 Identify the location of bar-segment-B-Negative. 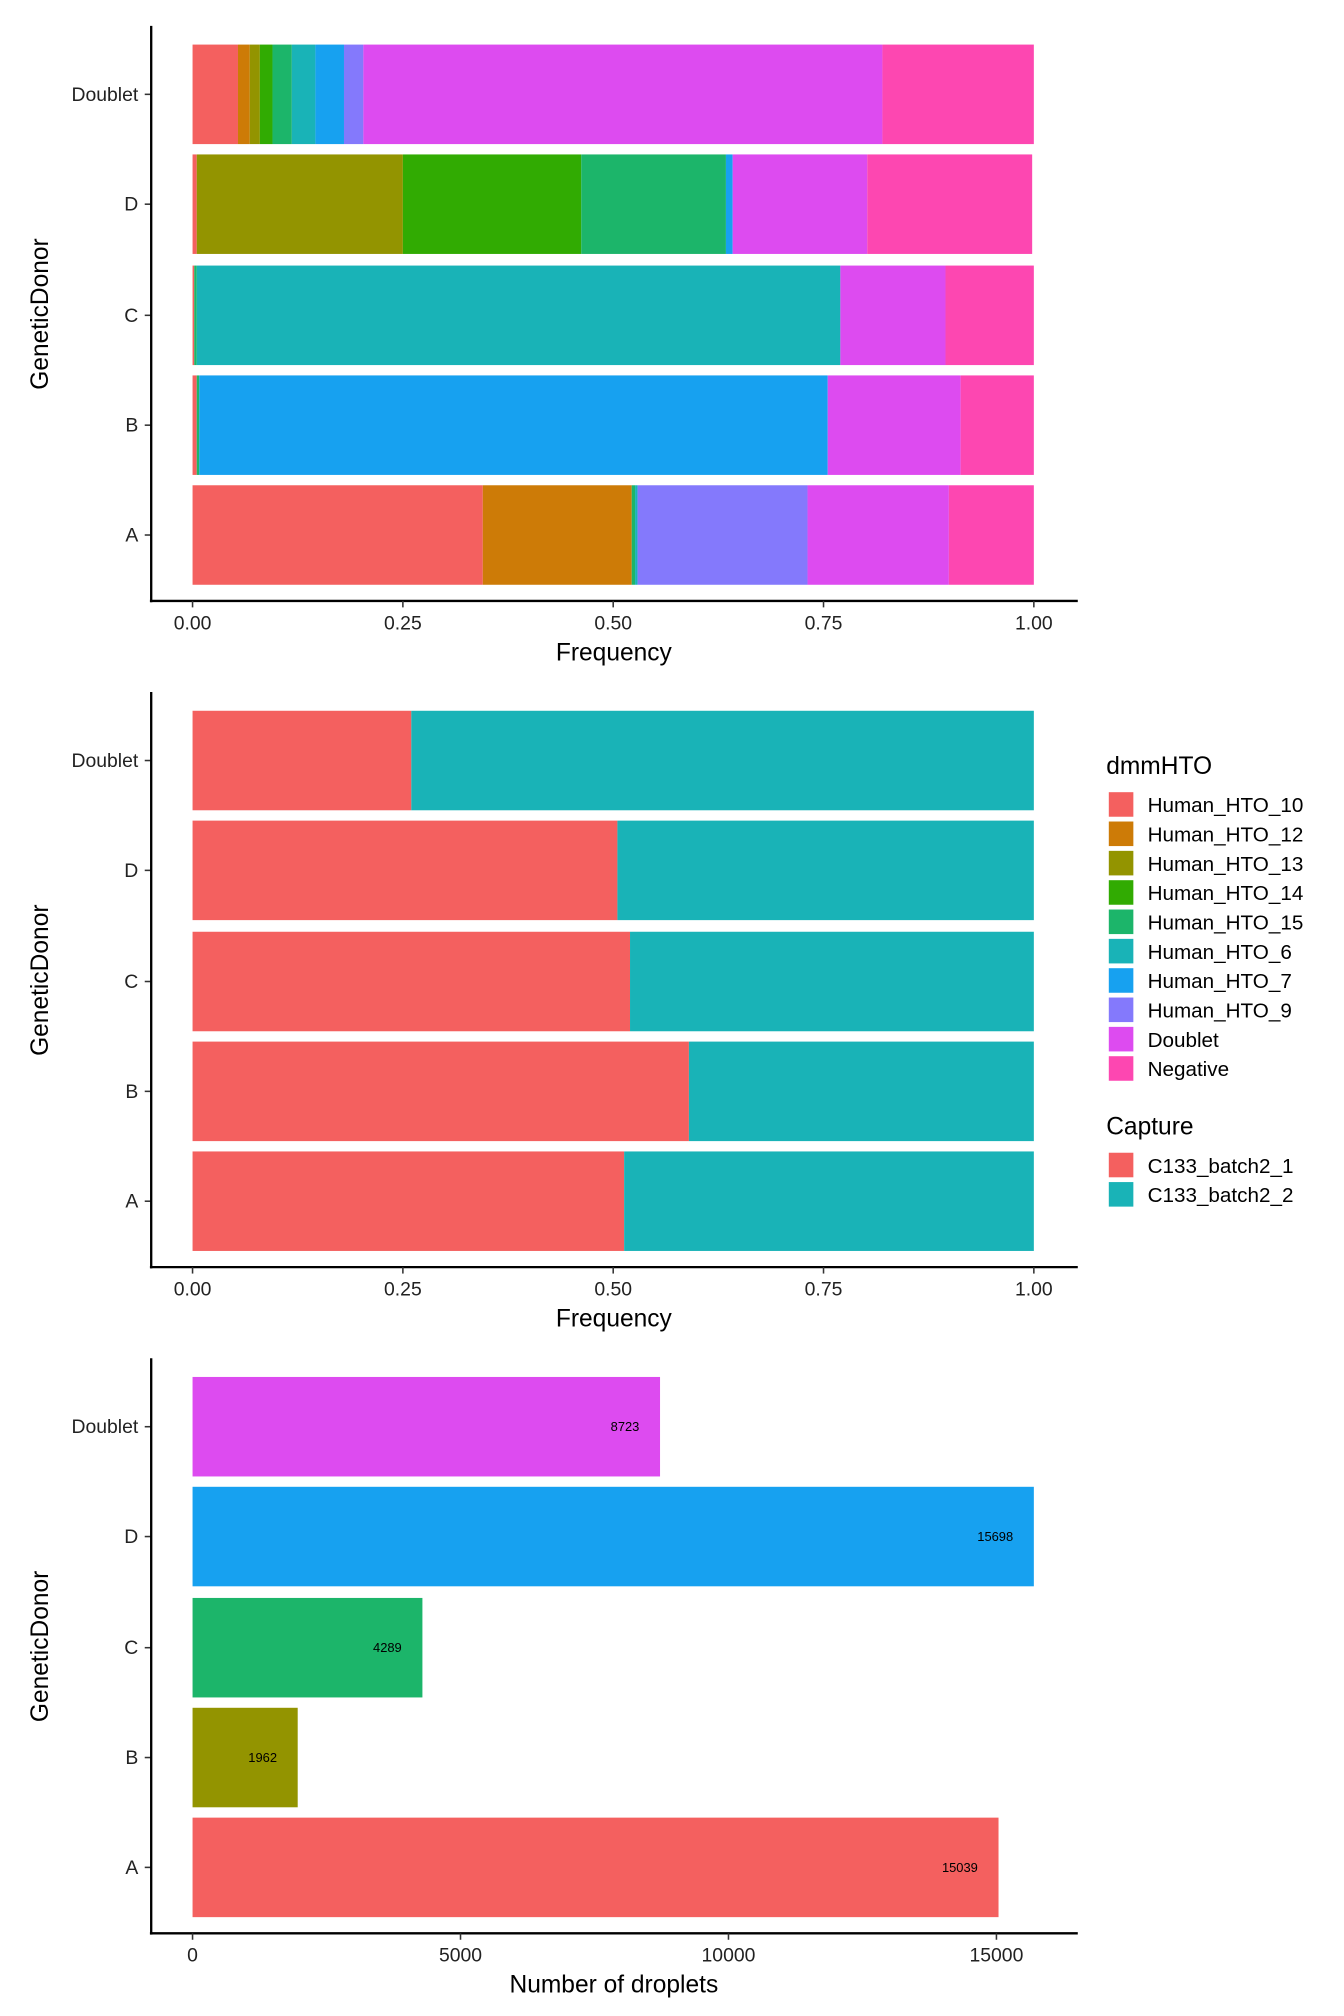
(997, 425).